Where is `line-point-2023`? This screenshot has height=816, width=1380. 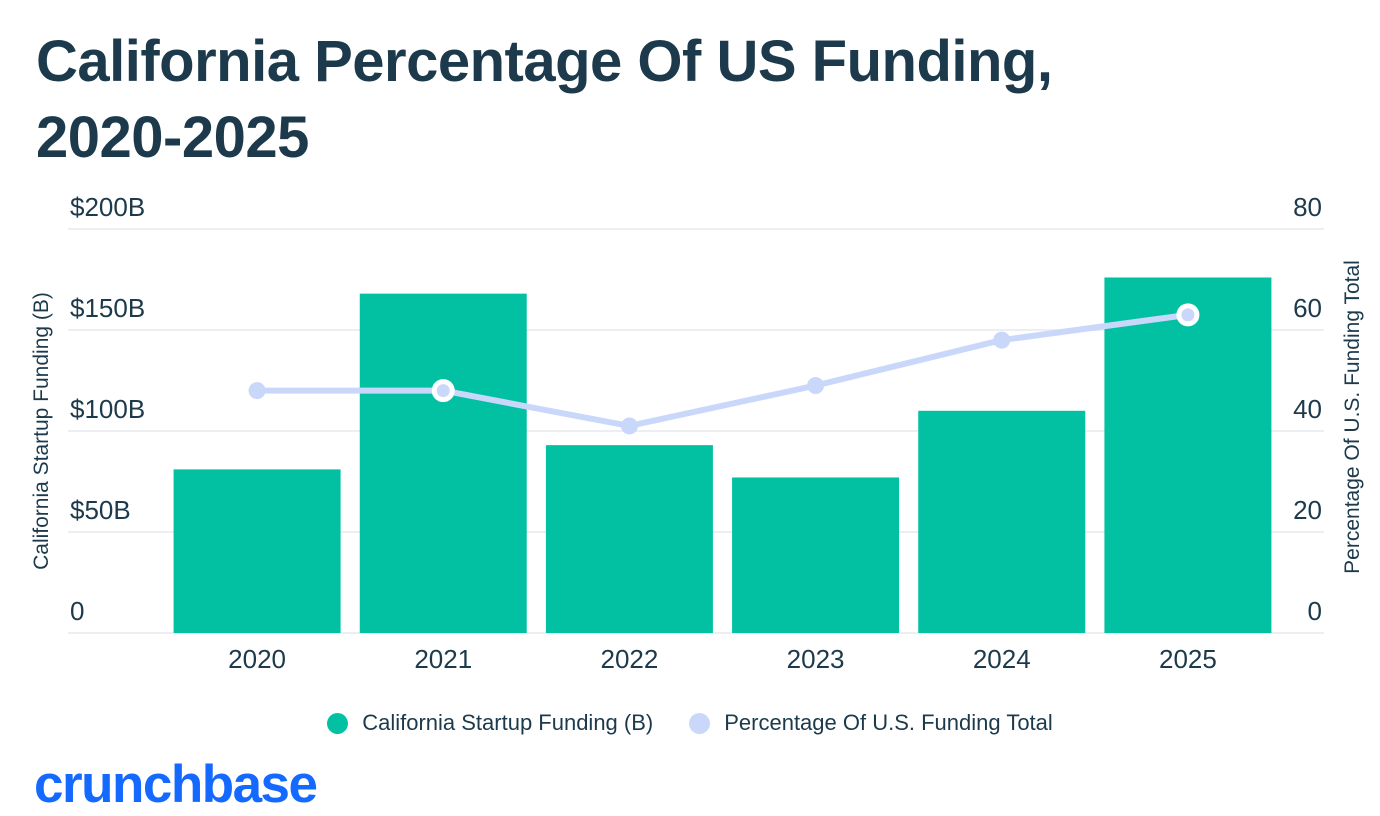
line-point-2023 is located at coordinates (816, 386).